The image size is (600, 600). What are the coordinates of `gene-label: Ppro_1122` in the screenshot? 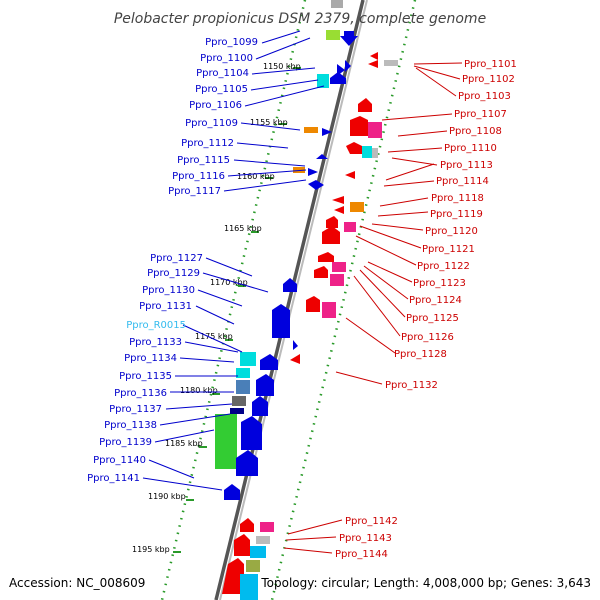 It's located at (443, 266).